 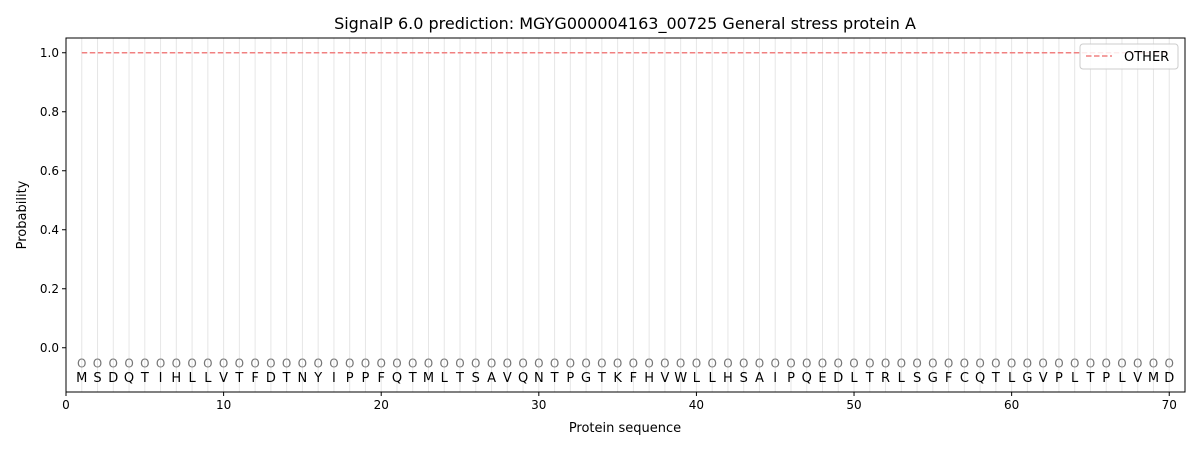 I want to click on residue-label: R, so click(x=885, y=378).